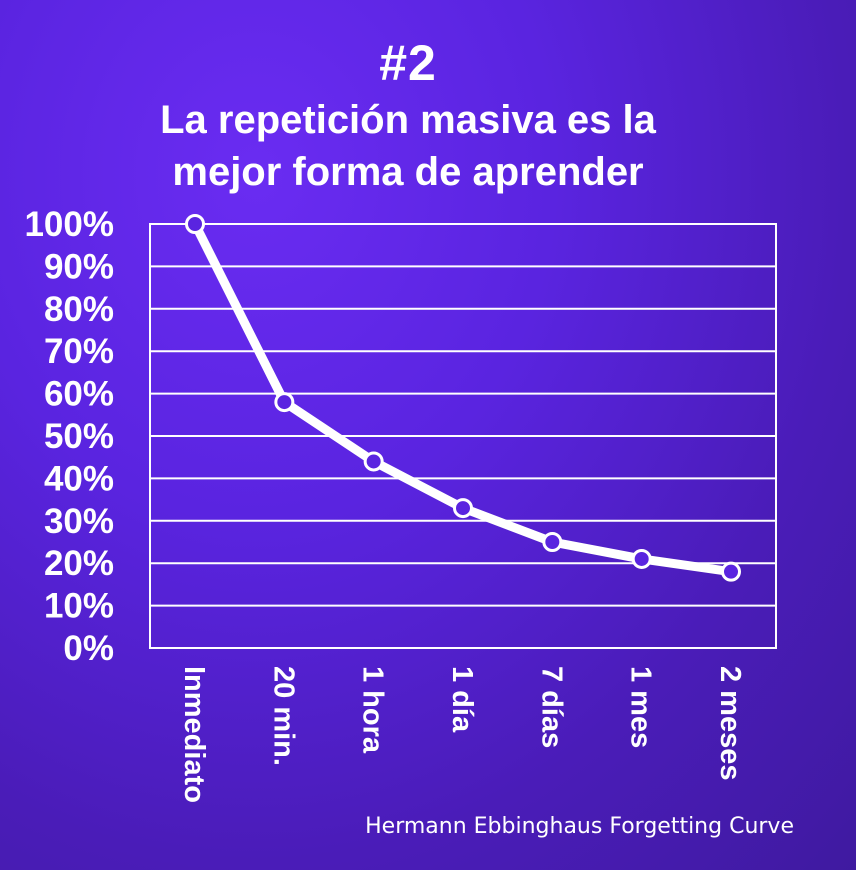 This screenshot has width=856, height=870. I want to click on y-tick-label: 40%, so click(79, 478).